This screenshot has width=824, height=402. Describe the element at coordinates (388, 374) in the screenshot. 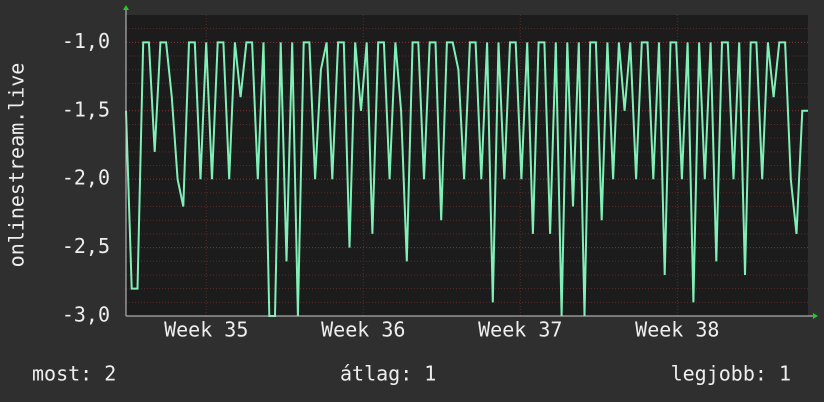

I see `stat-average: átlag: 1` at that location.